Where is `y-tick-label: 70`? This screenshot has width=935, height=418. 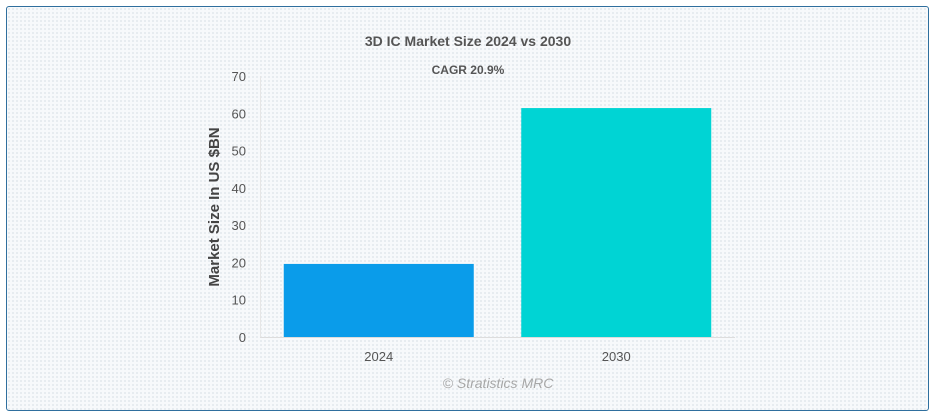
y-tick-label: 70 is located at coordinates (239, 76).